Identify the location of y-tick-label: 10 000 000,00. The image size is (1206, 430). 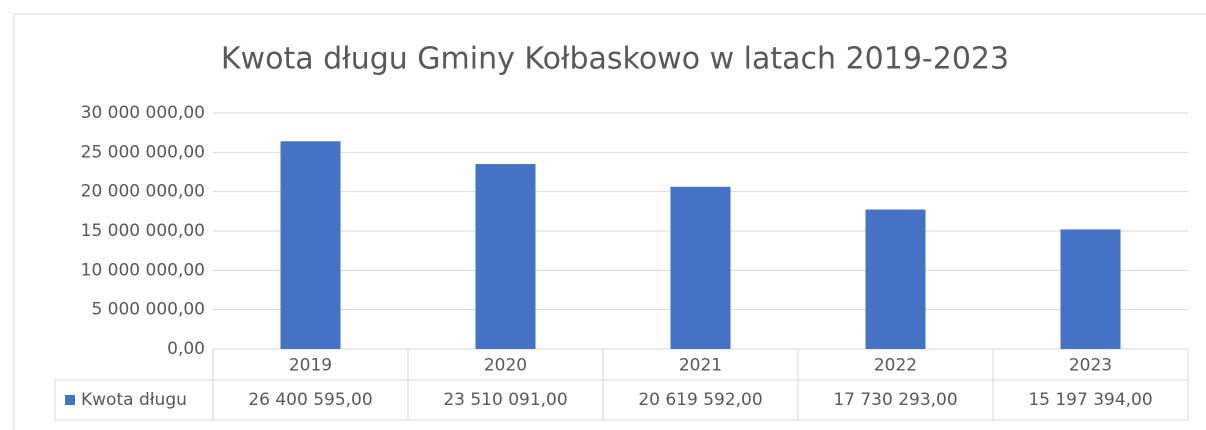
(143, 270).